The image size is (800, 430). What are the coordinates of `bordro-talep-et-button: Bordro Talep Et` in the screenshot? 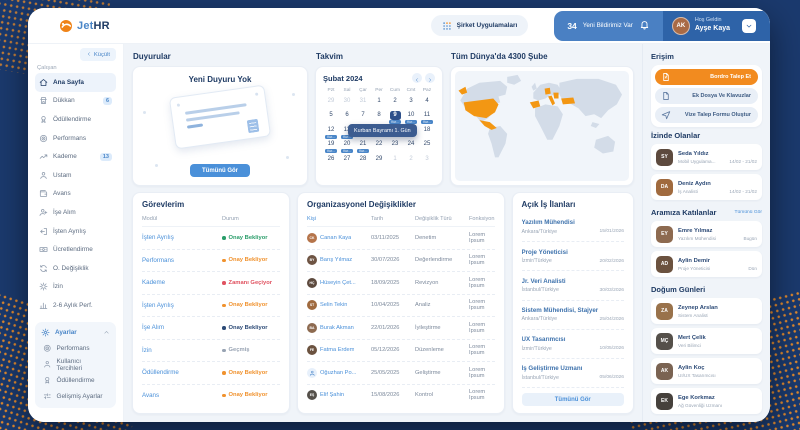 It's located at (706, 77).